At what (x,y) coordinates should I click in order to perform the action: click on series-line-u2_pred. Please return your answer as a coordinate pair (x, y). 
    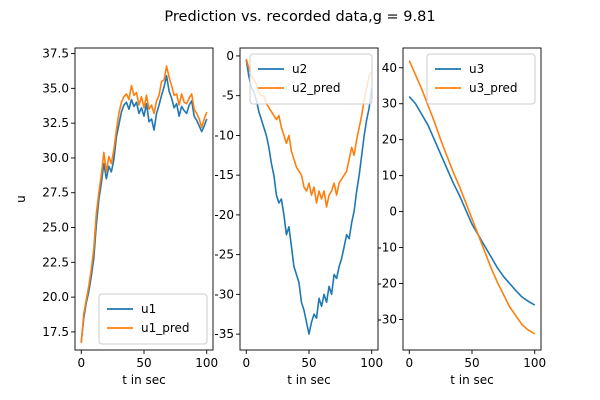
    Looking at the image, I should click on (309, 133).